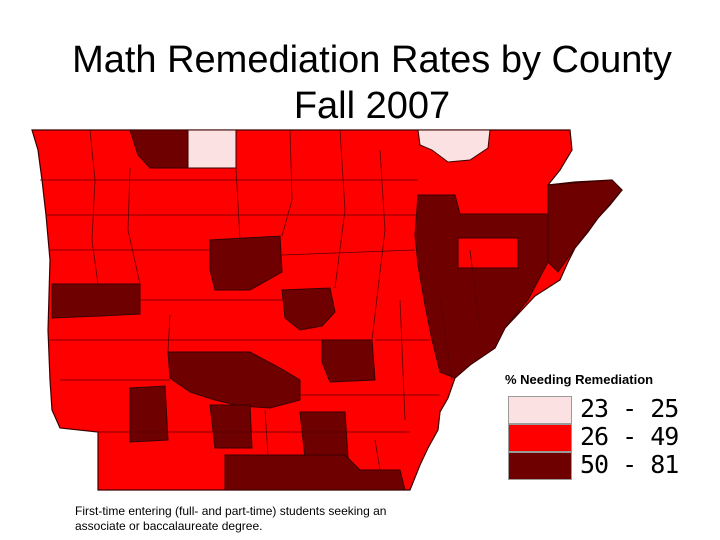  I want to click on legend-label-low: 23 - 25, so click(629, 408).